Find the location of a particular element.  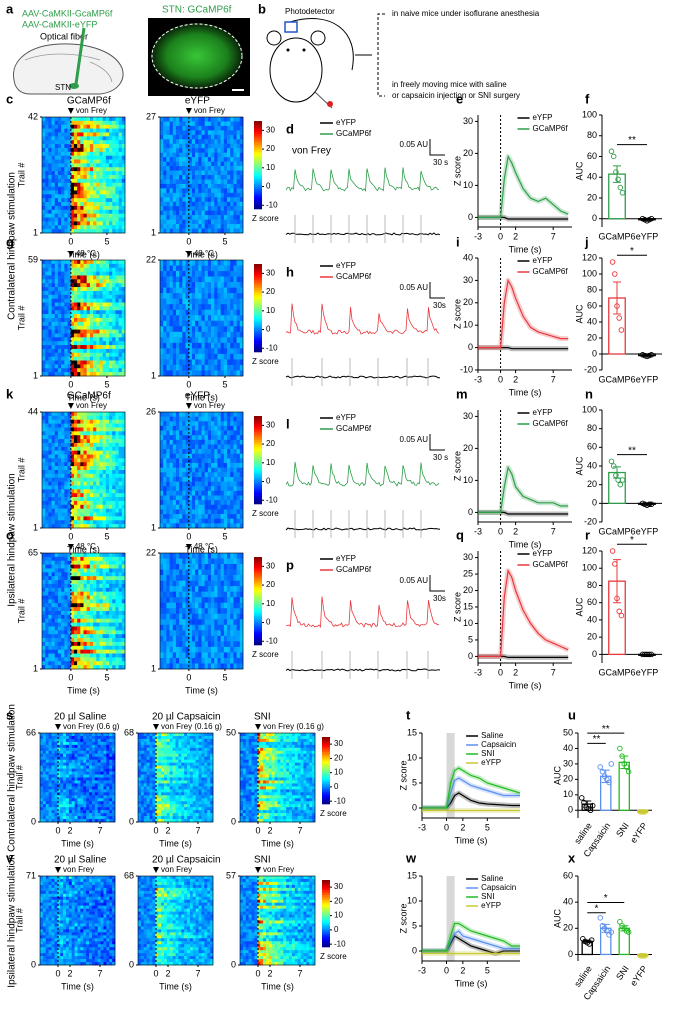

mouse-eye is located at coordinates (304, 50).